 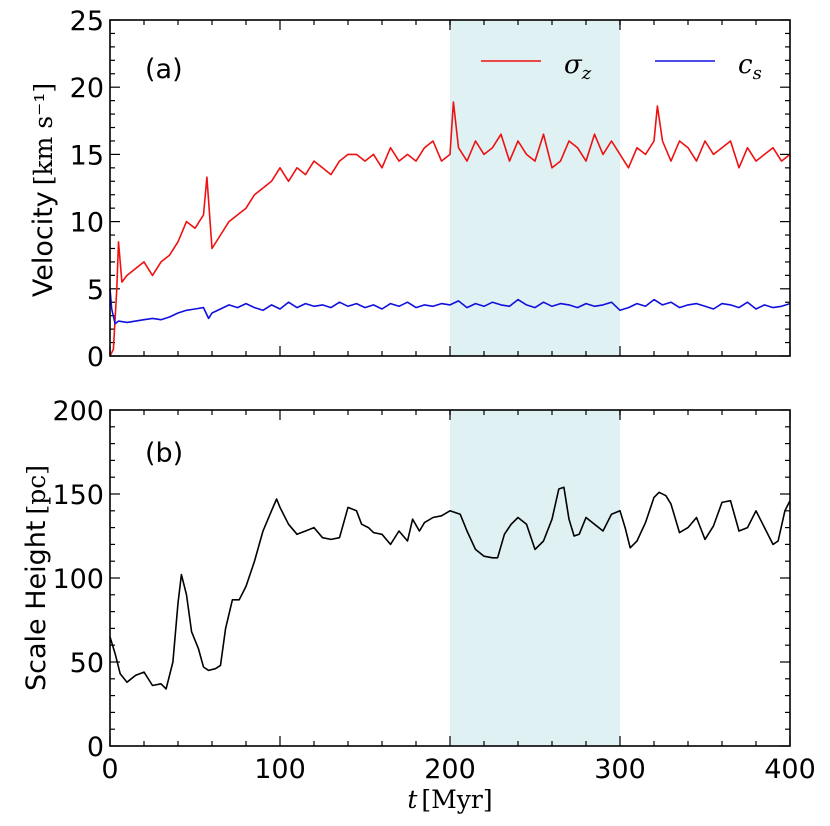 What do you see at coordinates (87, 155) in the screenshot?
I see `y-tick-label: 15` at bounding box center [87, 155].